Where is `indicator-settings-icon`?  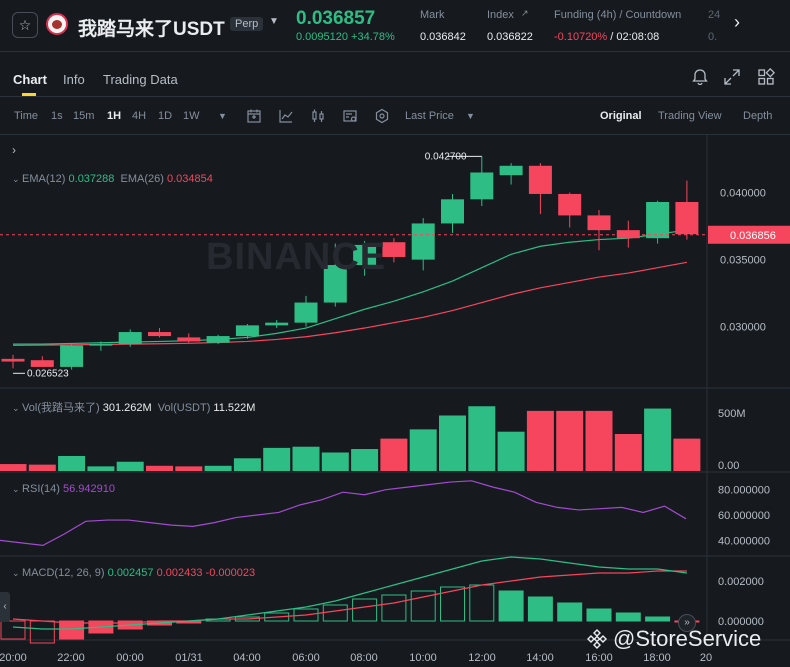 indicator-settings-icon is located at coordinates (350, 116).